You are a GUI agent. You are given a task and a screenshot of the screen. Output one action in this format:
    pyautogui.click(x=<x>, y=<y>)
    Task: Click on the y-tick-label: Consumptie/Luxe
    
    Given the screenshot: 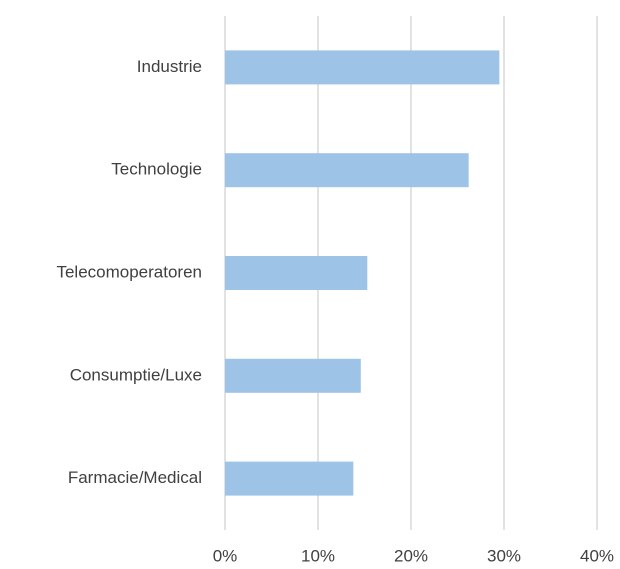 What is the action you would take?
    pyautogui.click(x=136, y=374)
    